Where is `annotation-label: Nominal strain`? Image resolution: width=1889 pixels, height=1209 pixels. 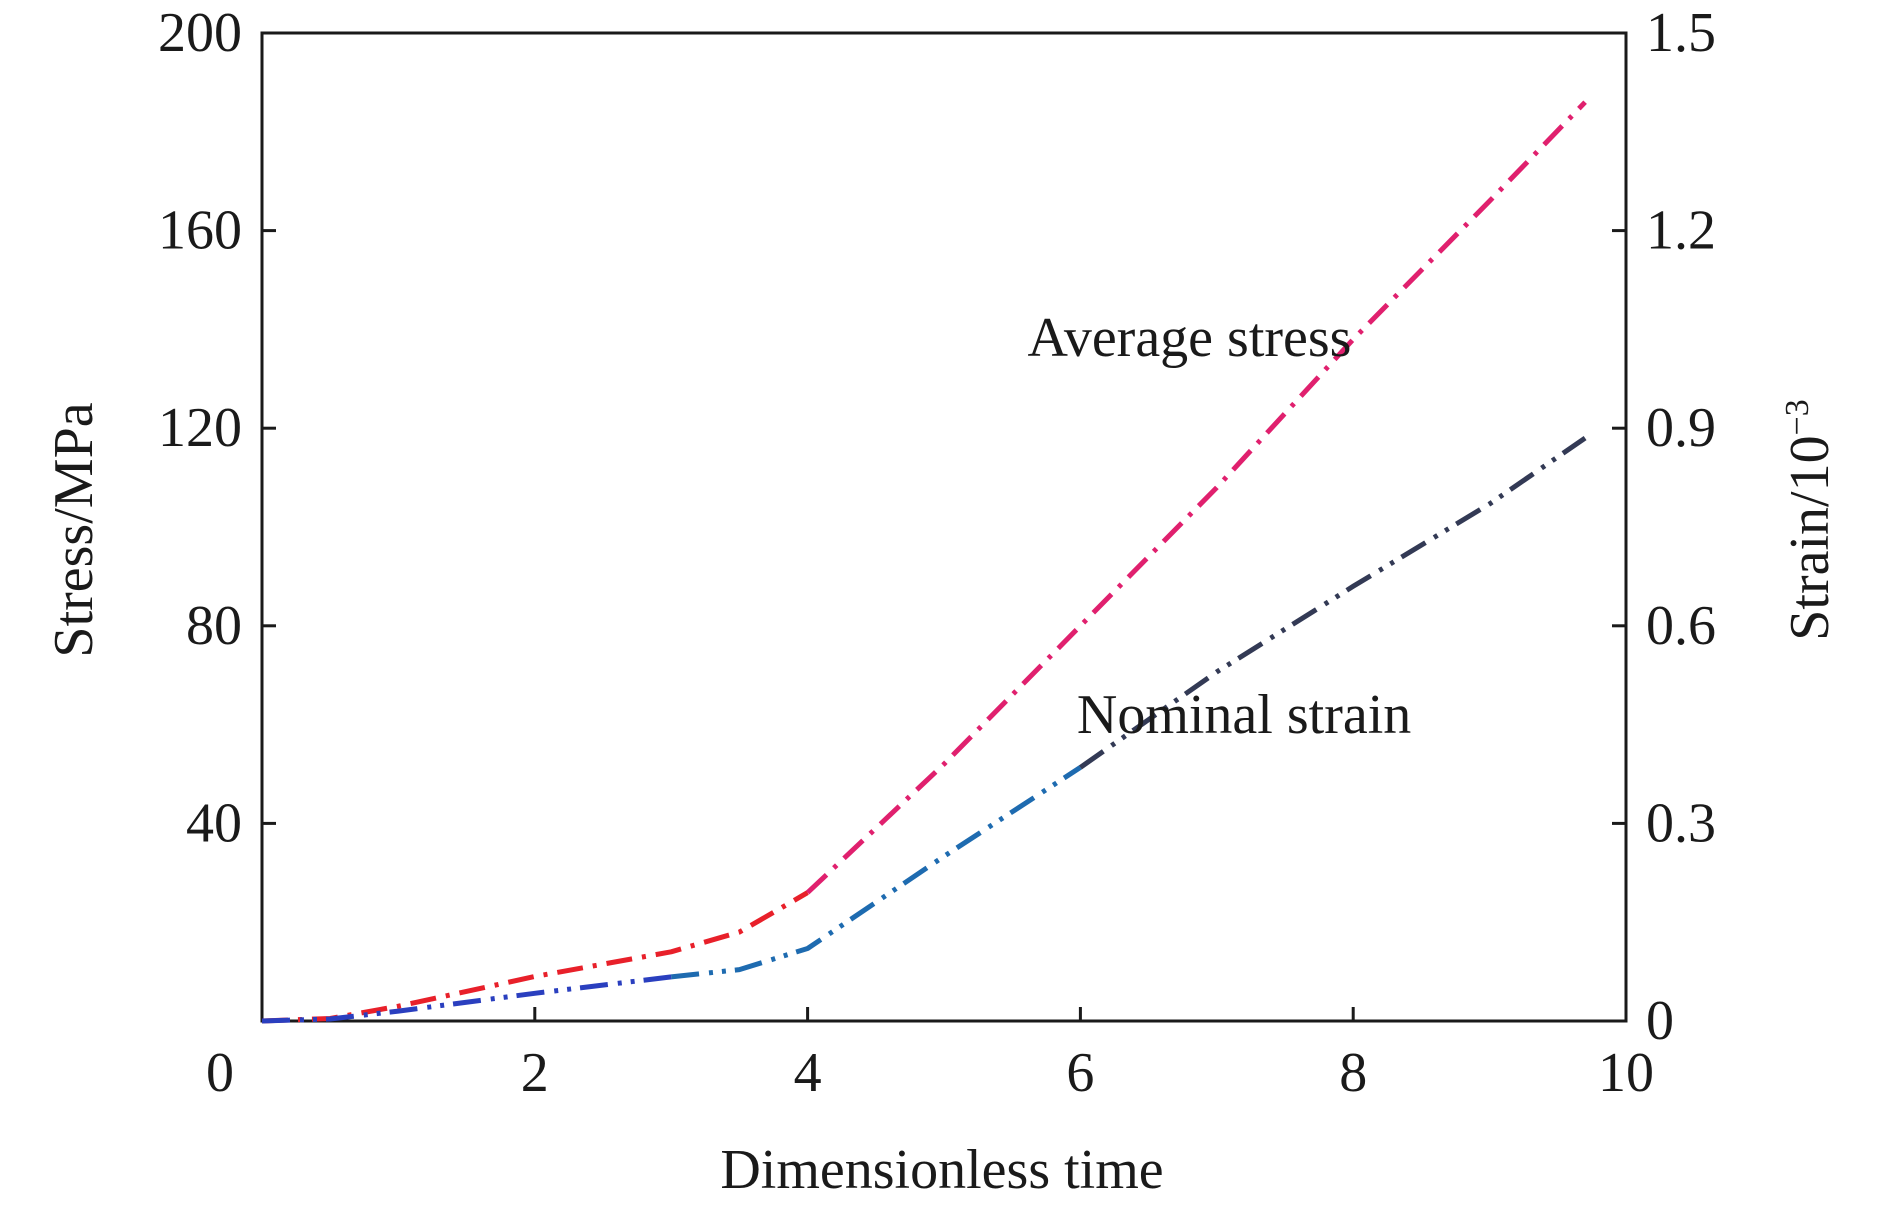
annotation-label: Nominal strain is located at coordinates (1244, 715).